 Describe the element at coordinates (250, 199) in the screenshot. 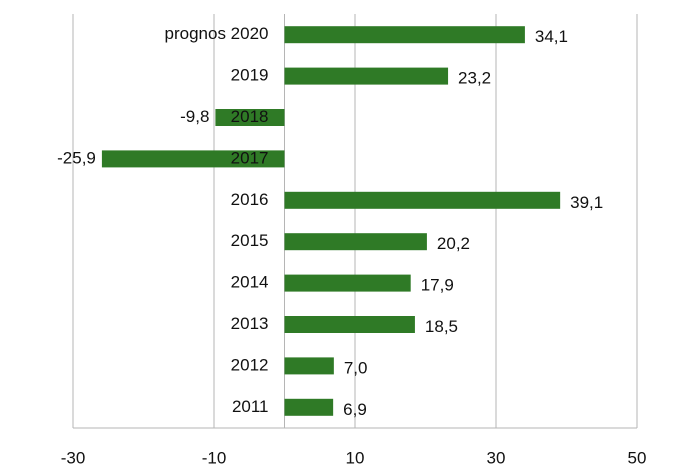

I see `y-tick-label: 2016` at that location.